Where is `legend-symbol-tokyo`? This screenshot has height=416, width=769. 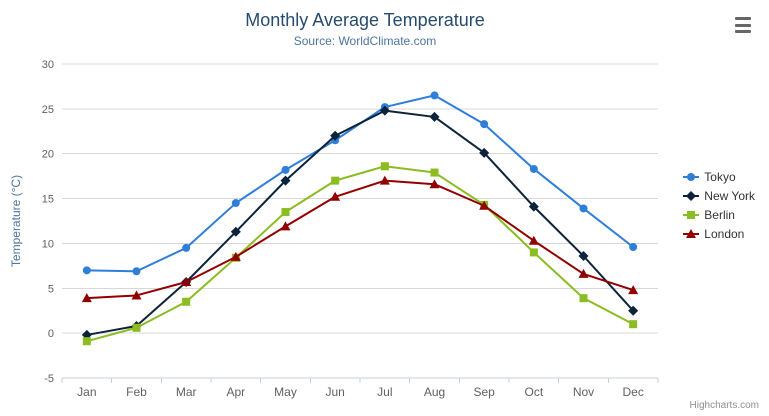
legend-symbol-tokyo is located at coordinates (691, 176).